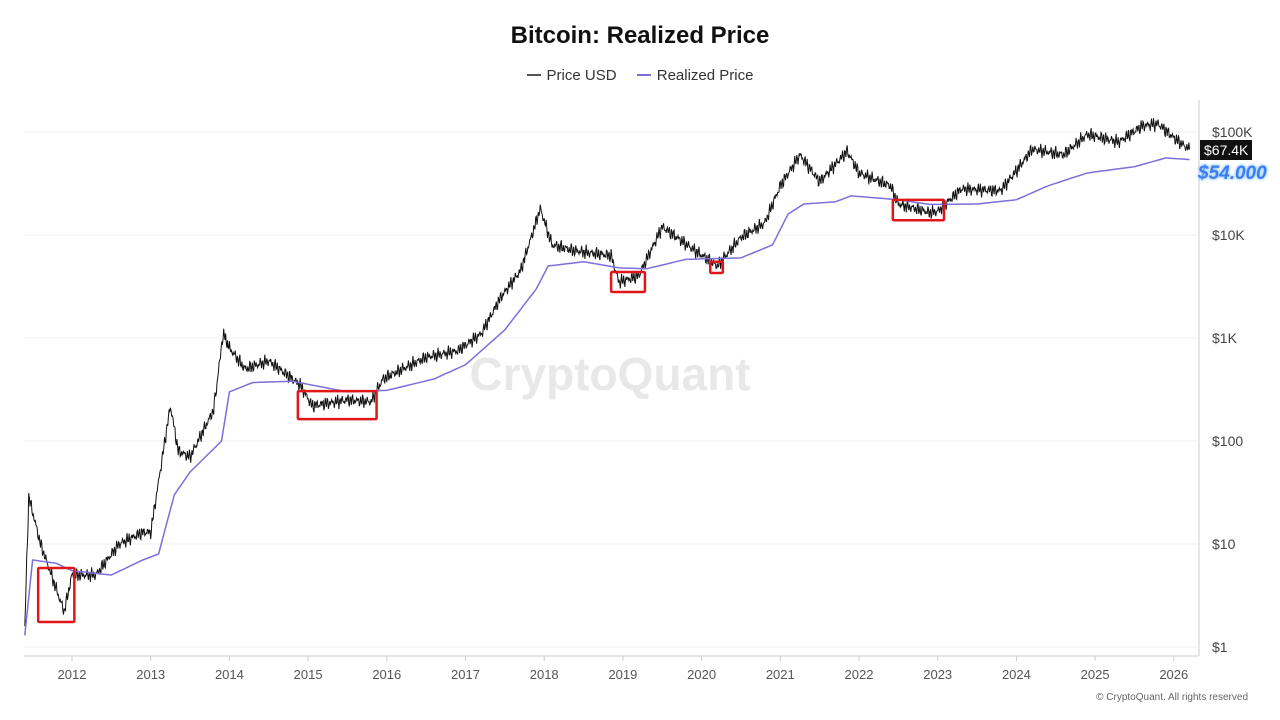 This screenshot has width=1280, height=720. What do you see at coordinates (1095, 674) in the screenshot?
I see `x-tick-label: 2025` at bounding box center [1095, 674].